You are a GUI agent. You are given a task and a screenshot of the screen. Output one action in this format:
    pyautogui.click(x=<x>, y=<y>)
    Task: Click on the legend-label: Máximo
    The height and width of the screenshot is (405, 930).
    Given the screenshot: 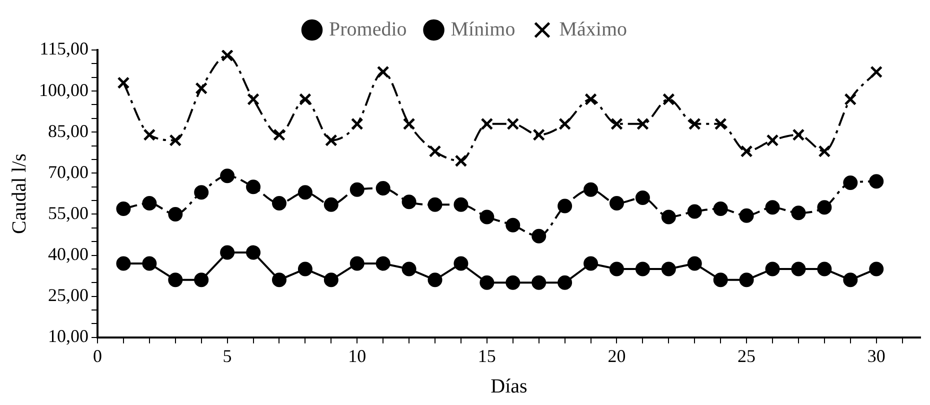 What is the action you would take?
    pyautogui.click(x=593, y=29)
    